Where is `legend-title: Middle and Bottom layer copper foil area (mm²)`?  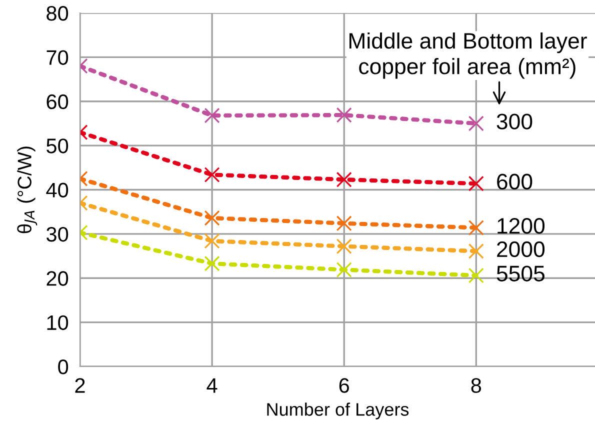 legend-title: Middle and Bottom layer copper foil area (mm²) is located at coordinates (468, 55).